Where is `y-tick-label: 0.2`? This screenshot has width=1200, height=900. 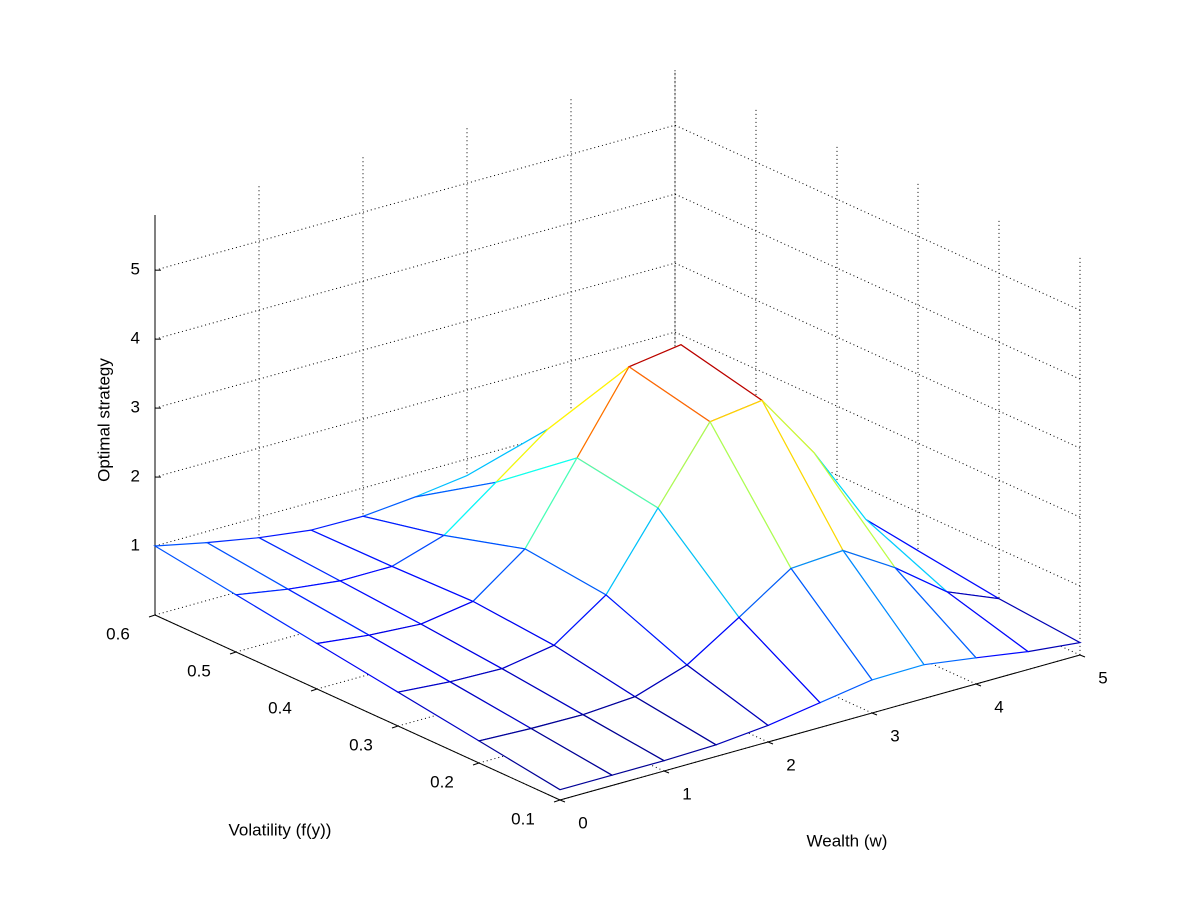 y-tick-label: 0.2 is located at coordinates (442, 781).